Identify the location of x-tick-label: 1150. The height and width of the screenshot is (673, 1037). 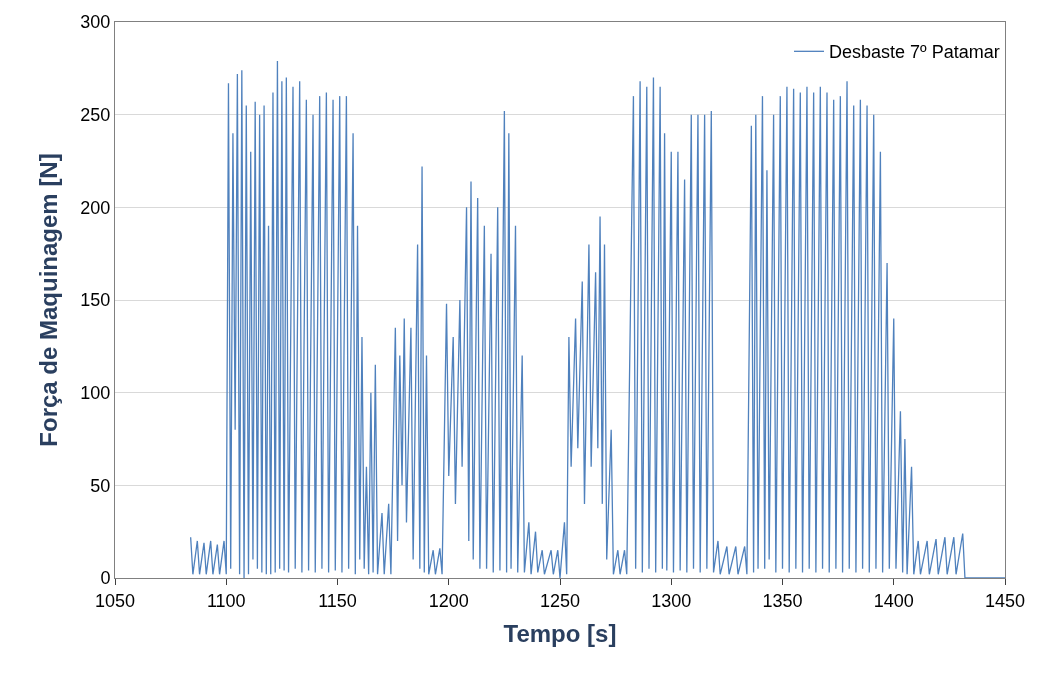
(337, 600).